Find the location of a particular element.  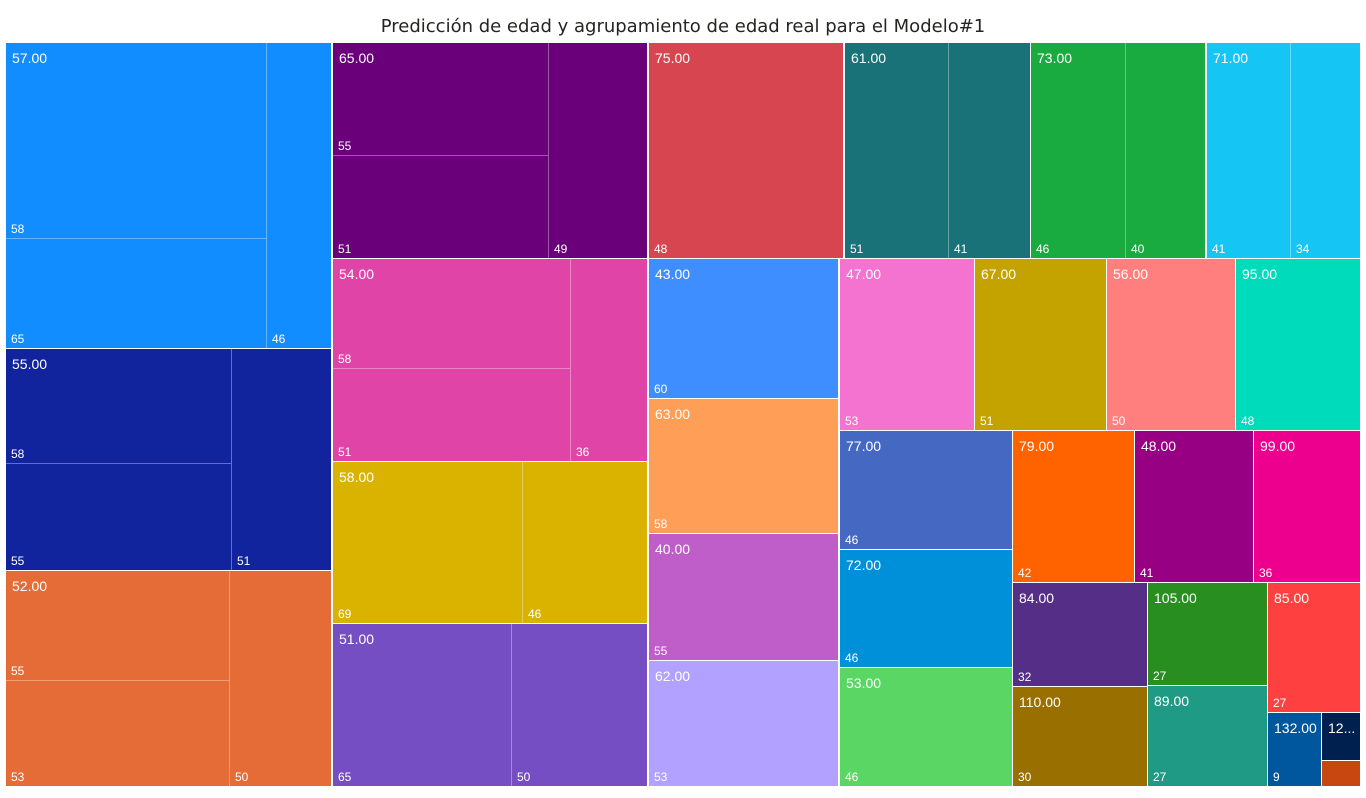

treemap-group-tile: 46 77.00 is located at coordinates (926, 490).